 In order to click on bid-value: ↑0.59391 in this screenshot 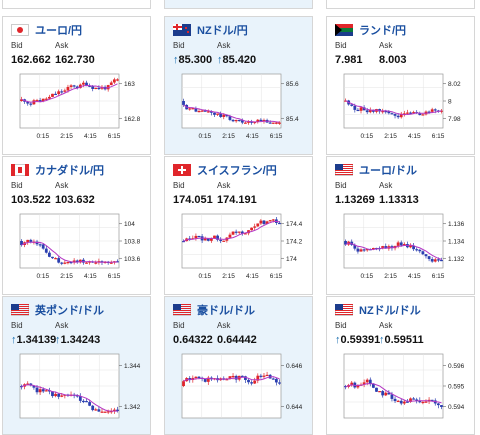, I will do `click(357, 340)`.